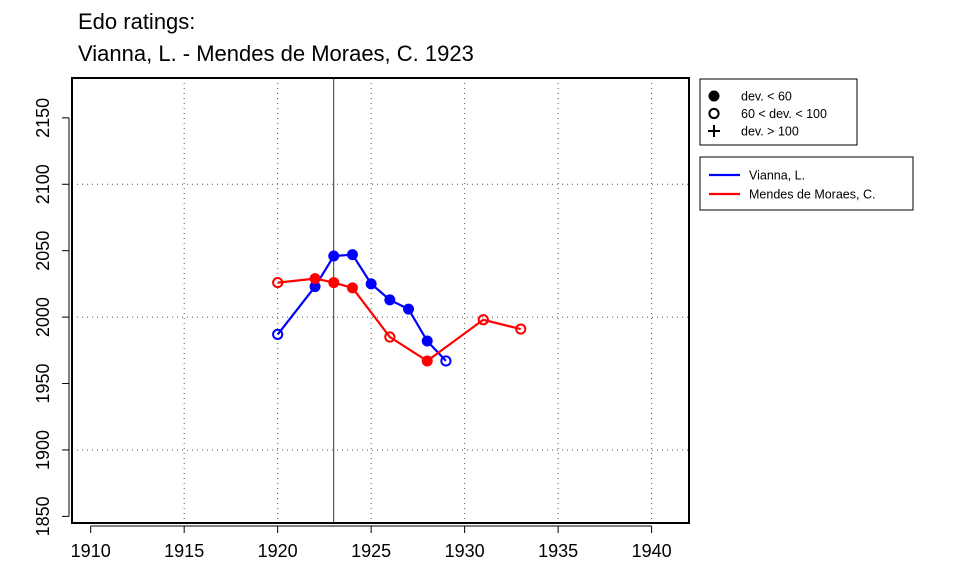  I want to click on legend-deviation-box, so click(778, 112).